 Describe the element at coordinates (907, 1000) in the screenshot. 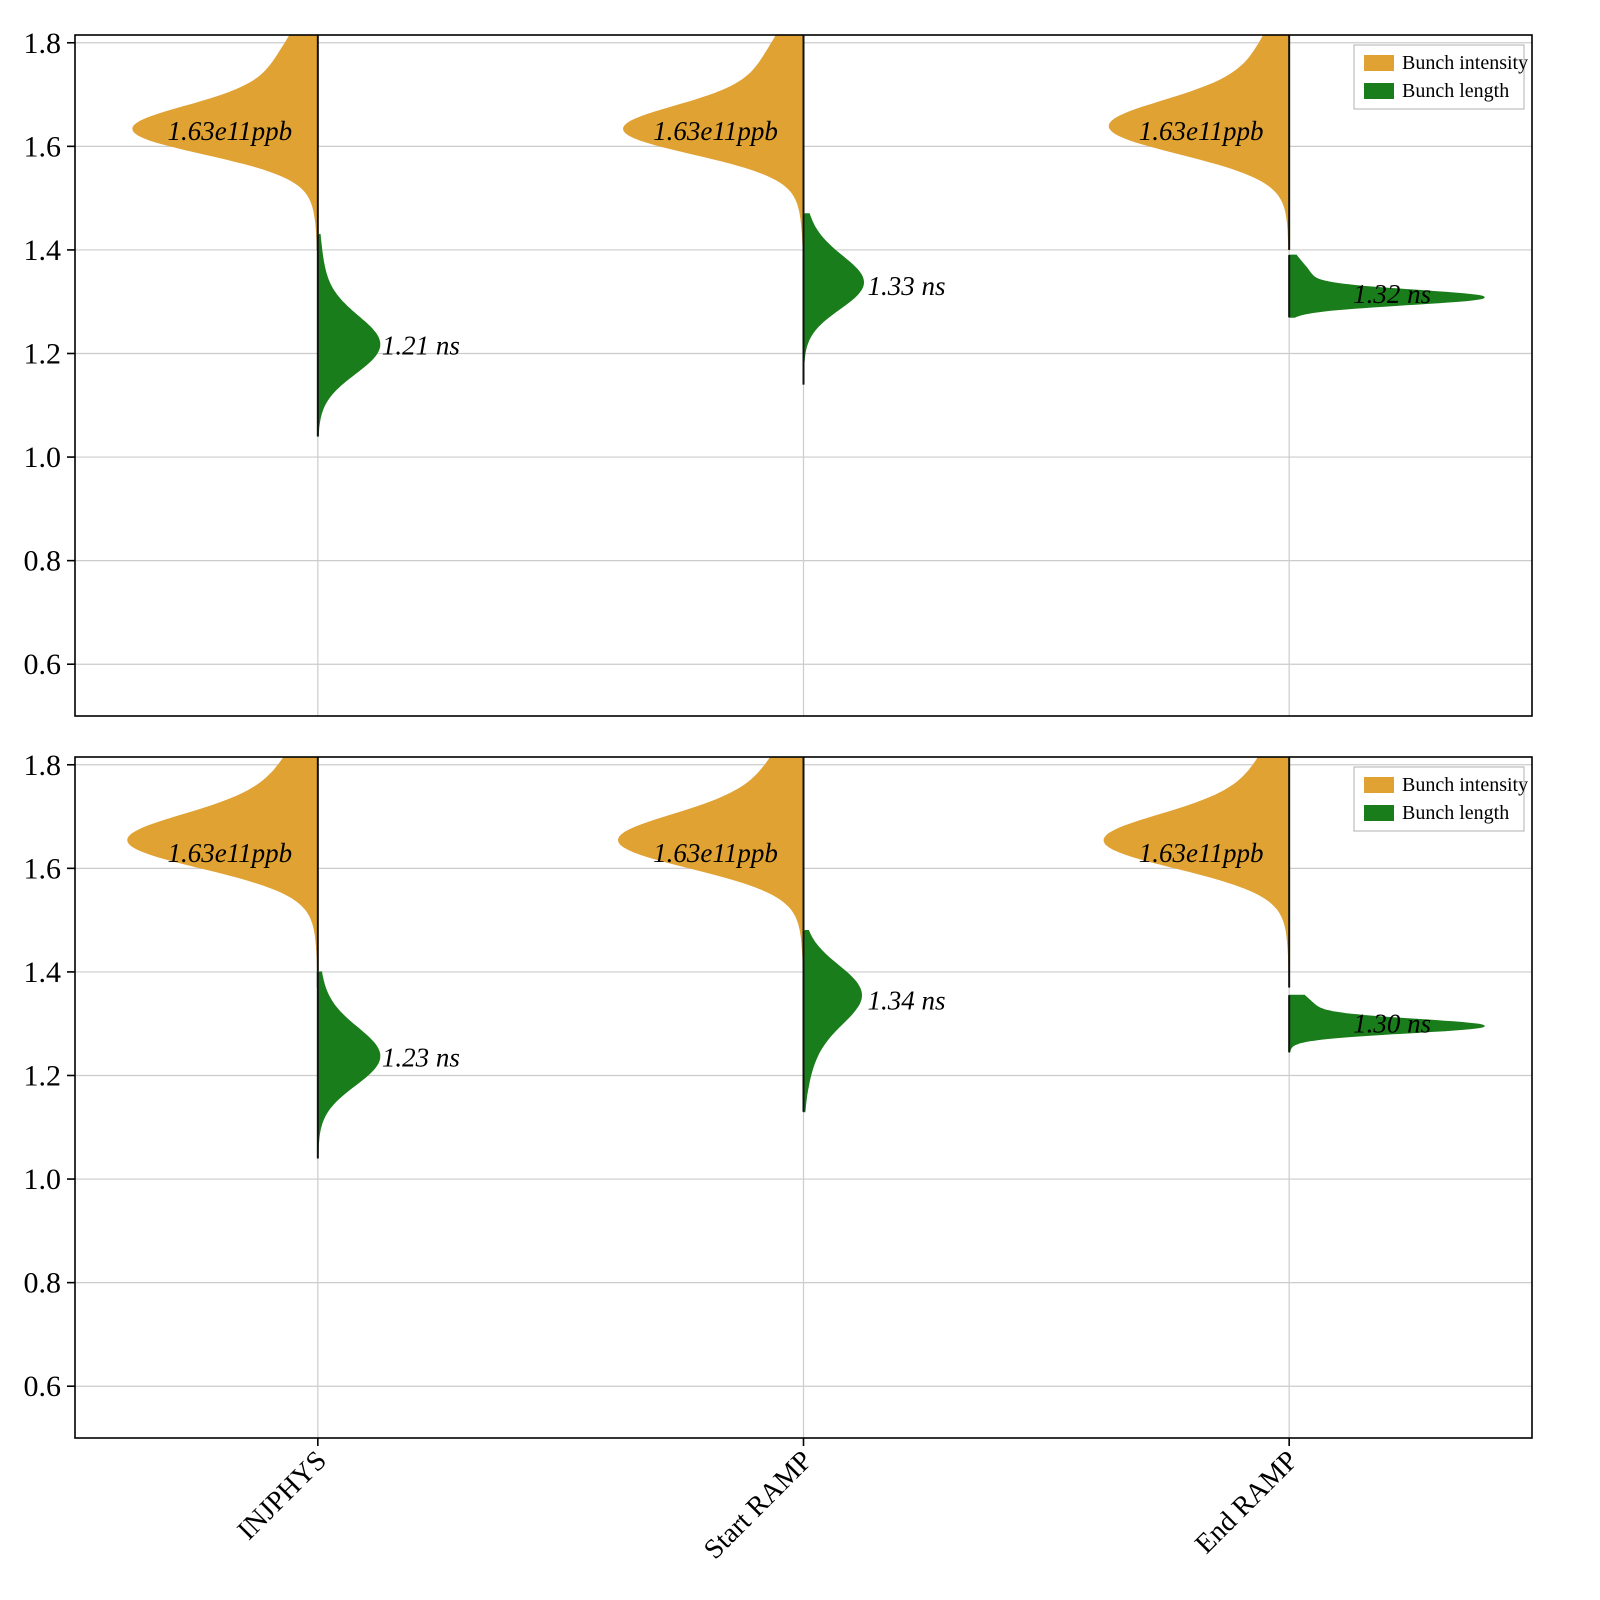

I see `annotation-length: 1.34 ns` at that location.